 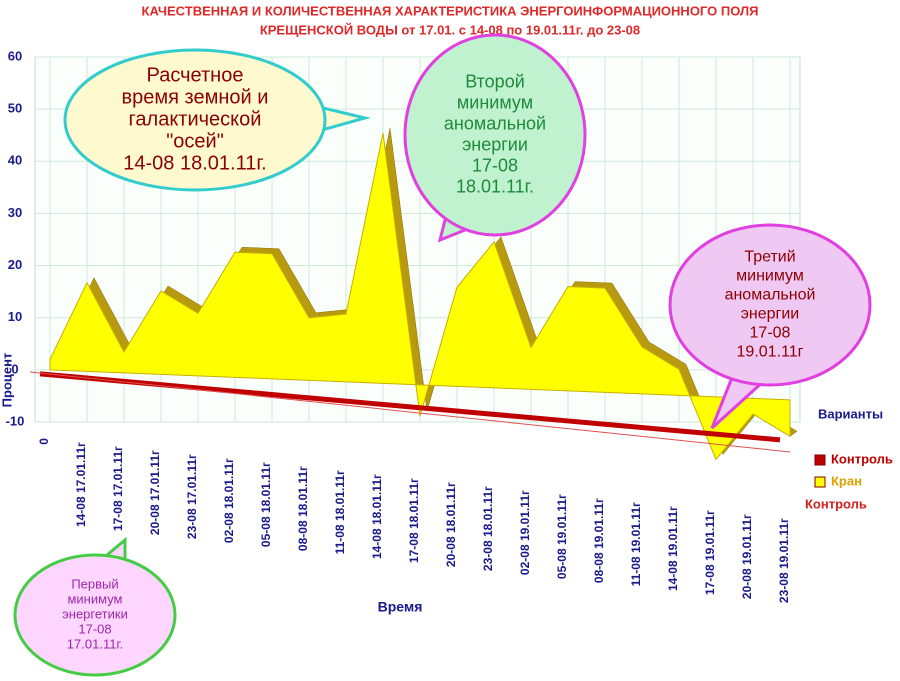 What do you see at coordinates (710, 552) in the screenshot?
I see `x-tick-label: 17-08 19.01.11г` at bounding box center [710, 552].